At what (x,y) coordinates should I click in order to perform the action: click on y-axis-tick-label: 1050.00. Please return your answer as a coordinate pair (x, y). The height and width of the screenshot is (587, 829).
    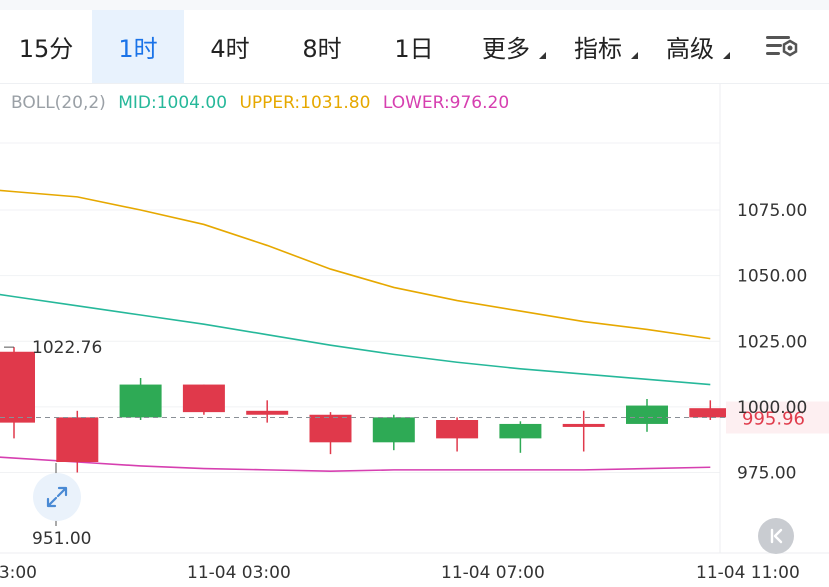
    Looking at the image, I should click on (772, 277).